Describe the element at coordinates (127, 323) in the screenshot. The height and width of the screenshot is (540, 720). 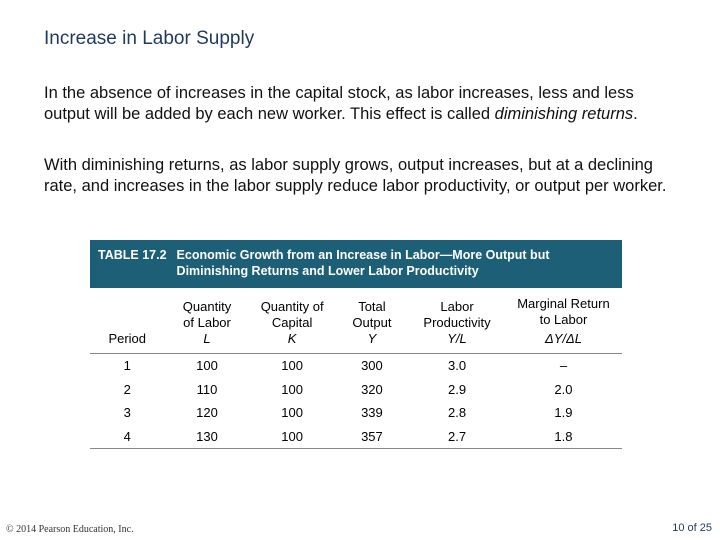
I see `header-period: Period` at that location.